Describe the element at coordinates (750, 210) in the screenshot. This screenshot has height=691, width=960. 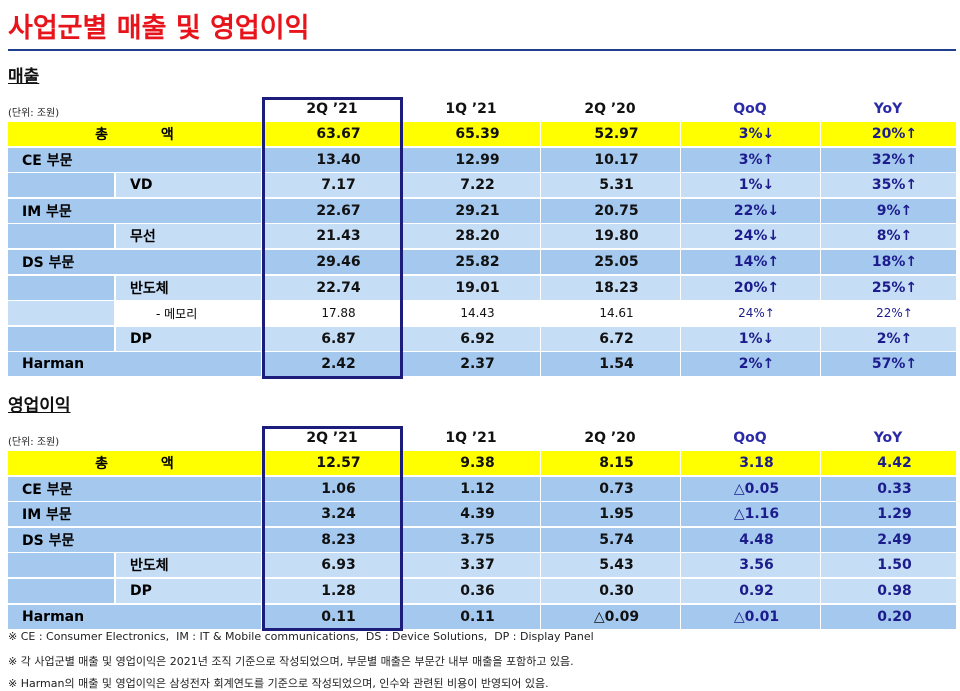
I see `cell-value: 22%↓` at that location.